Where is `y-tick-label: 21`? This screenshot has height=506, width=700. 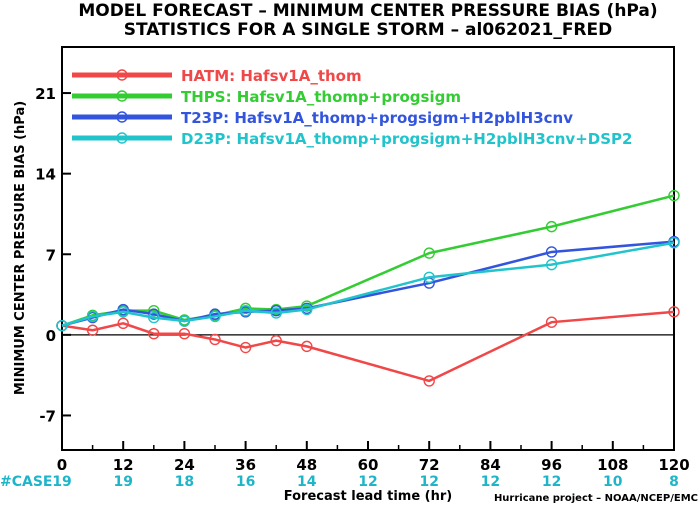 y-tick-label: 21 is located at coordinates (45, 94).